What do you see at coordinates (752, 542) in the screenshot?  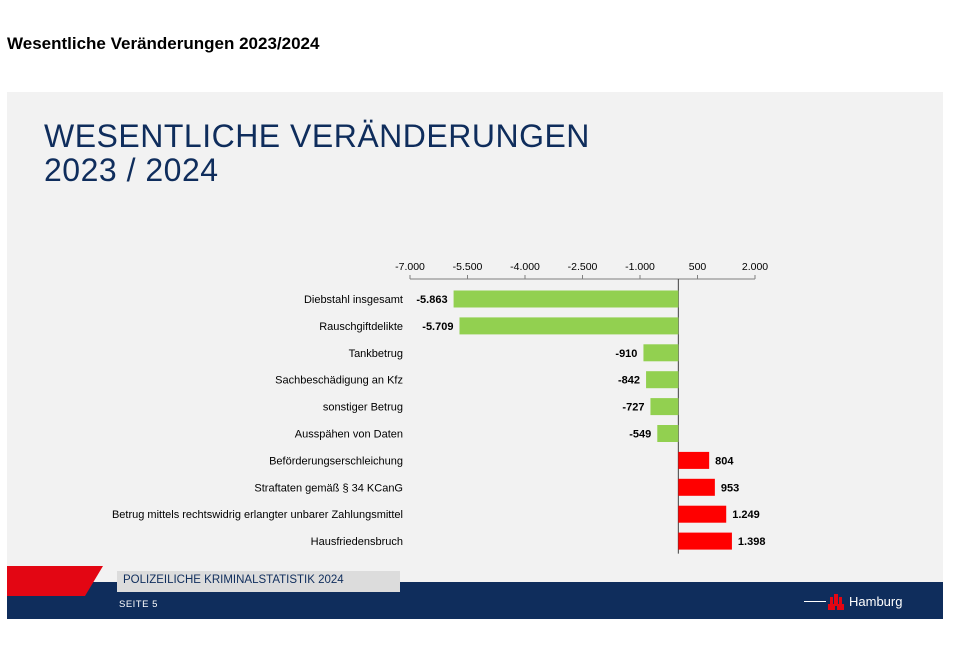 I see `data-label: 1.398` at bounding box center [752, 542].